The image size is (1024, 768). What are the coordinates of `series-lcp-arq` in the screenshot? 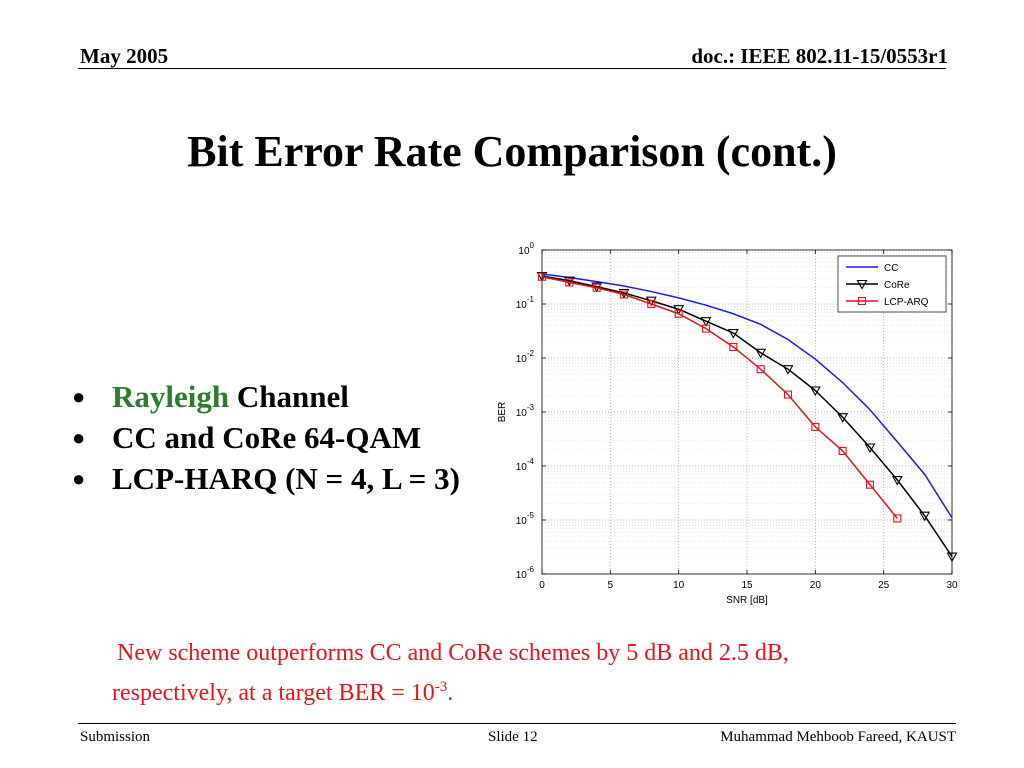 It's located at (719, 397).